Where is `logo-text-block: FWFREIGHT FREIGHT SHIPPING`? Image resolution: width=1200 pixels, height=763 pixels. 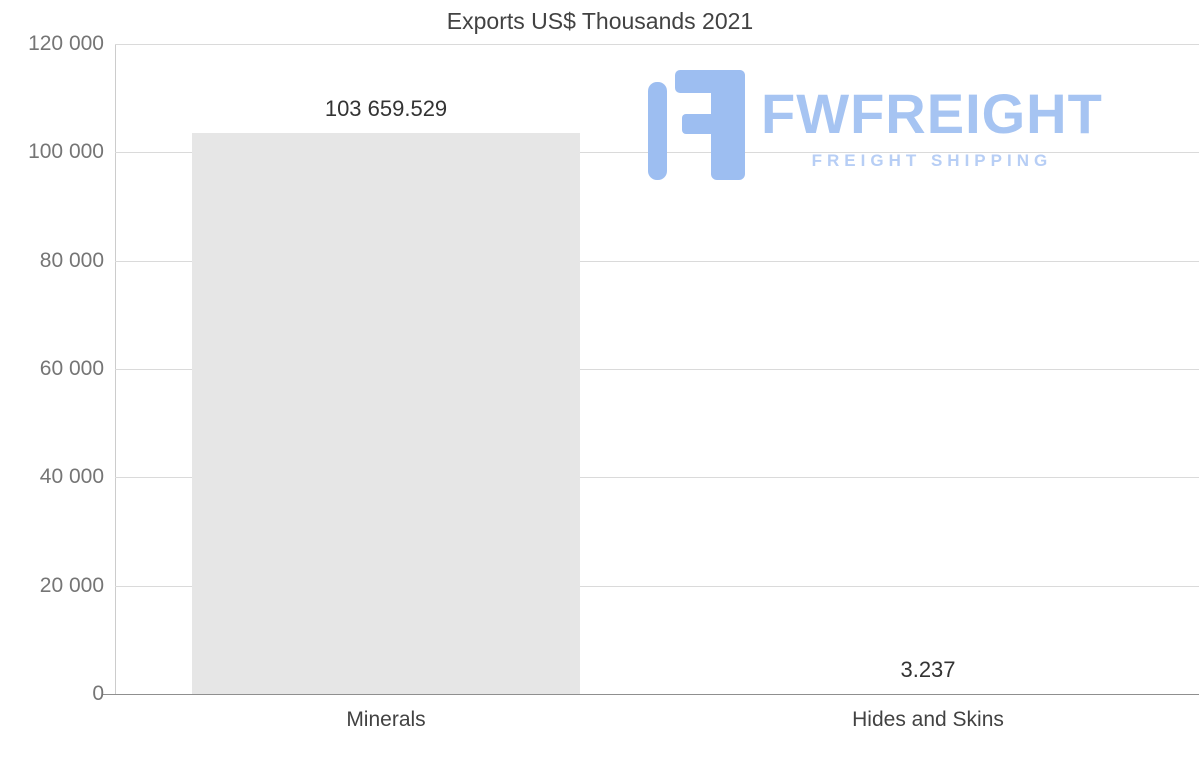 logo-text-block: FWFREIGHT FREIGHT SHIPPING is located at coordinates (932, 120).